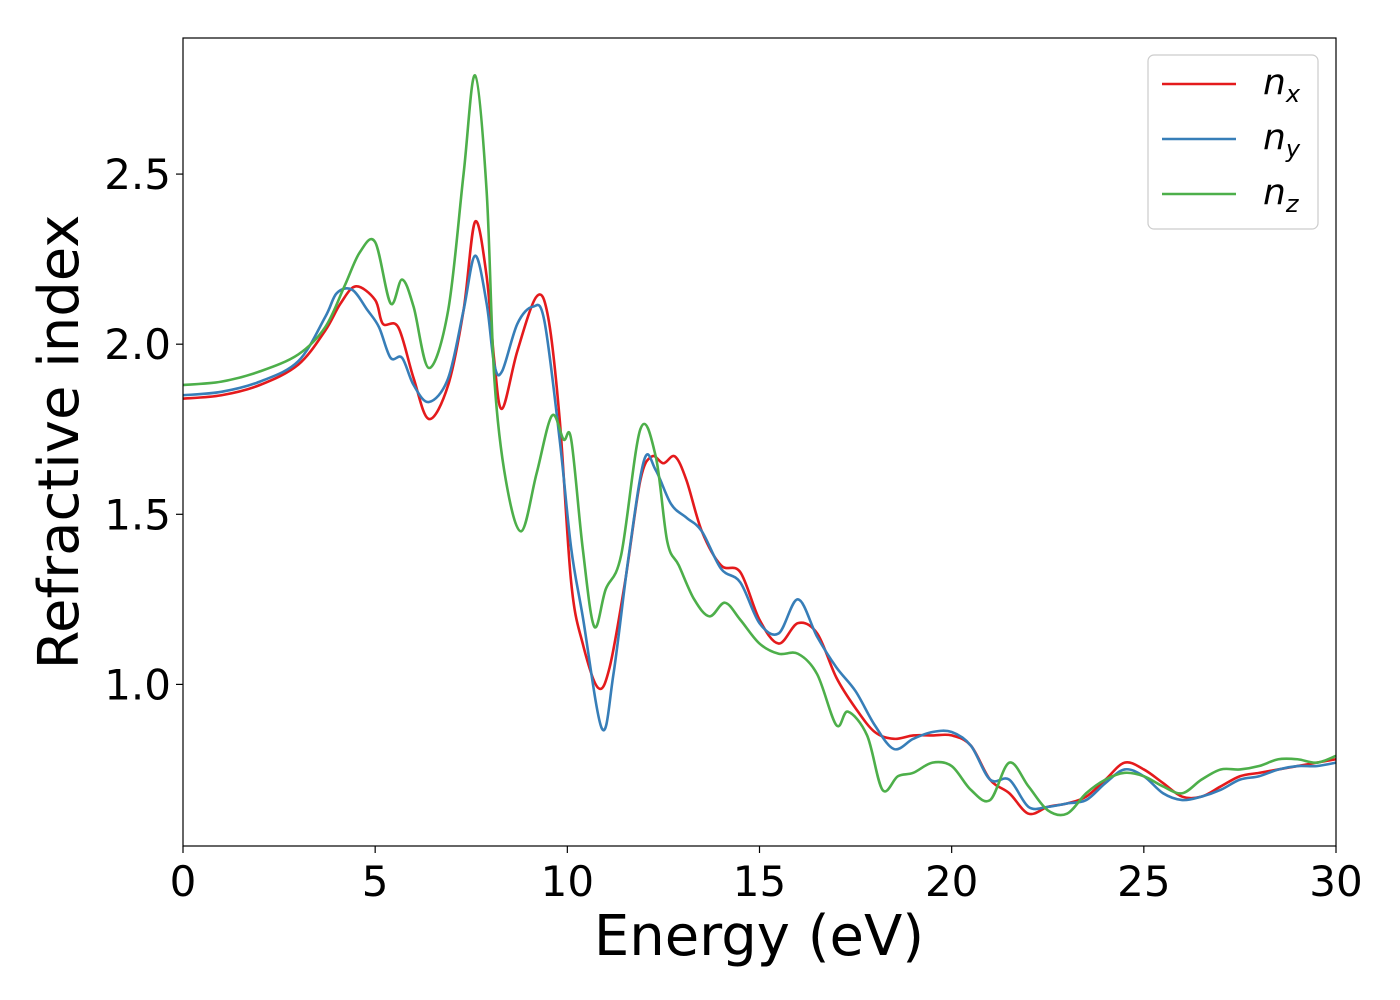 The height and width of the screenshot is (1000, 1400). Describe the element at coordinates (137, 344) in the screenshot. I see `y-tick-label: 2.0` at that location.